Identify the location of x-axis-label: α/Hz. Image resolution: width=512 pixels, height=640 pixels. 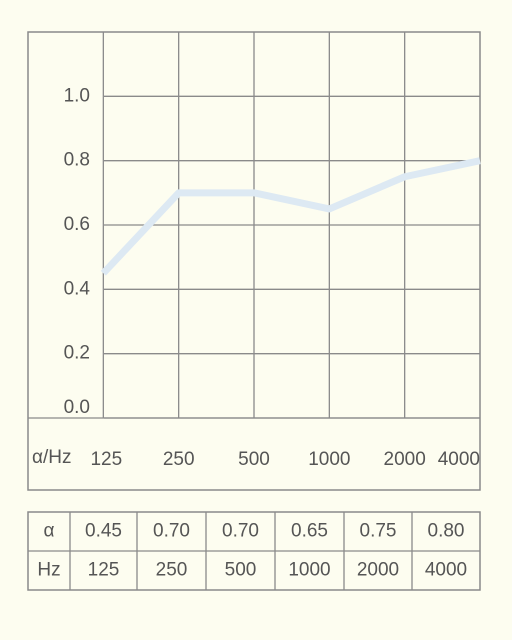
(51, 457).